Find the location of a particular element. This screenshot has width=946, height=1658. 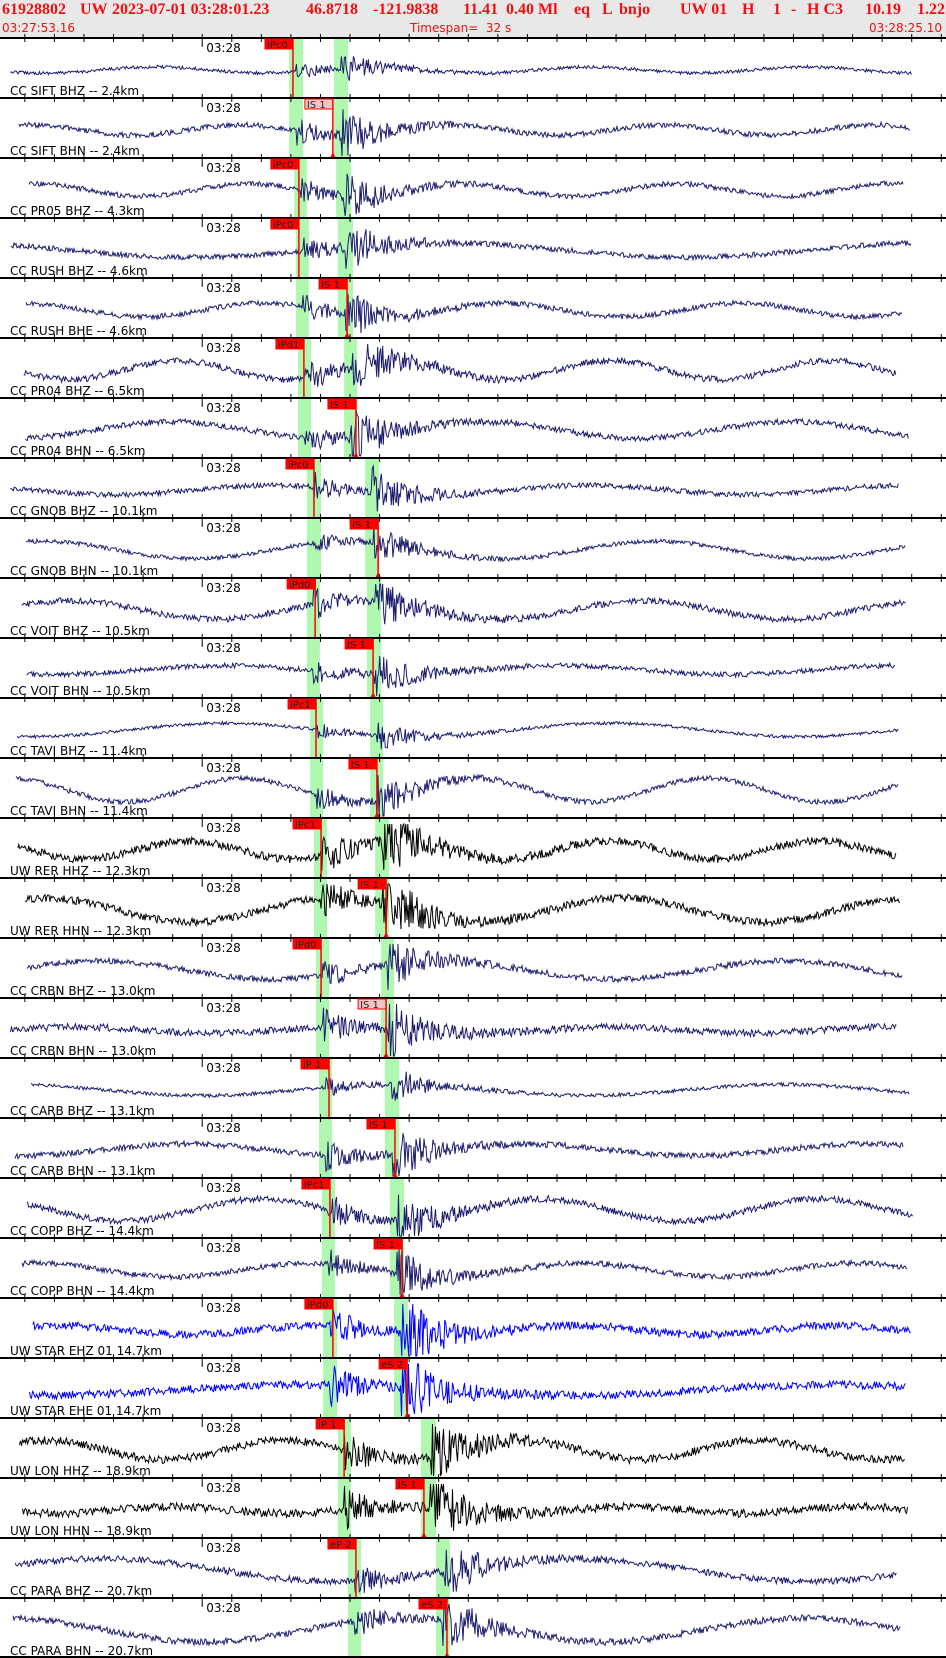

trace-row: 03:28 CC GNOB BHN -- 10.1km IS 1 is located at coordinates (473, 546).